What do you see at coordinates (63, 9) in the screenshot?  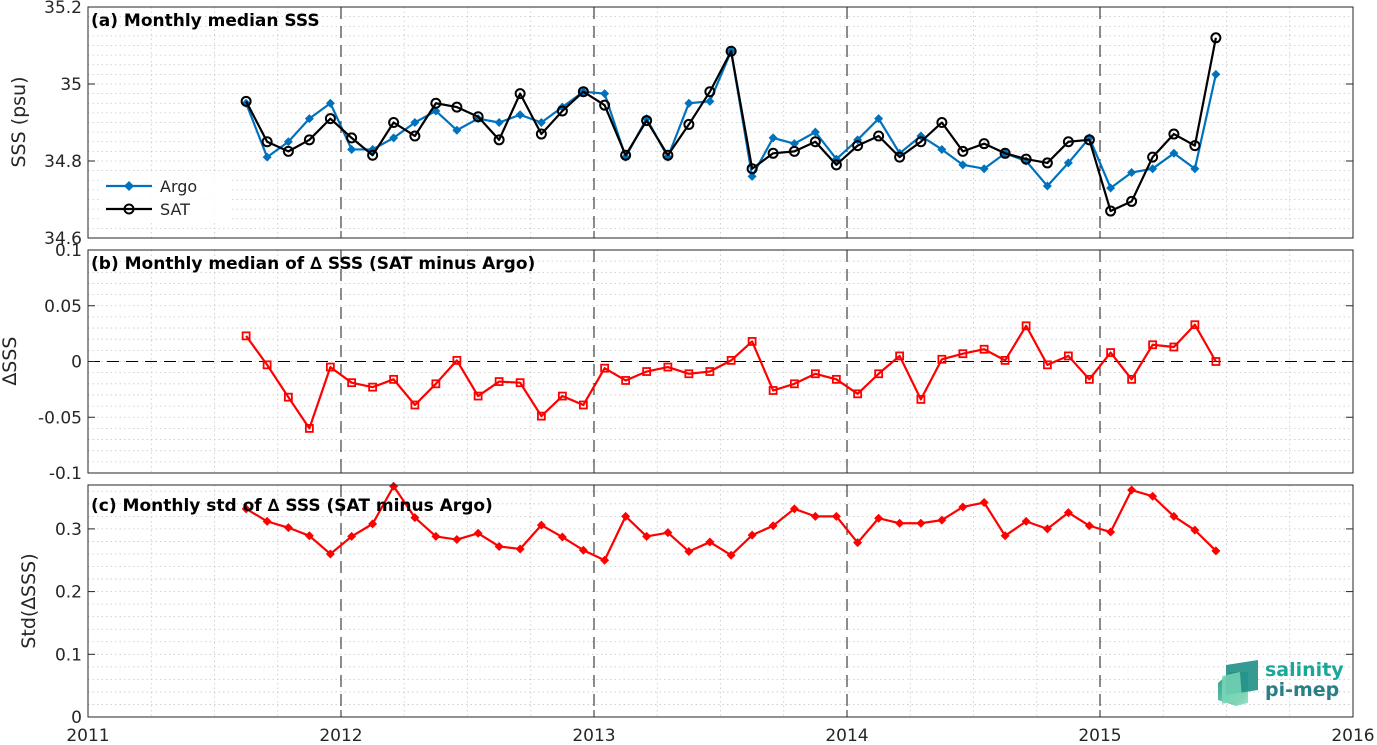 I see `y-tick-label: 35.2` at bounding box center [63, 9].